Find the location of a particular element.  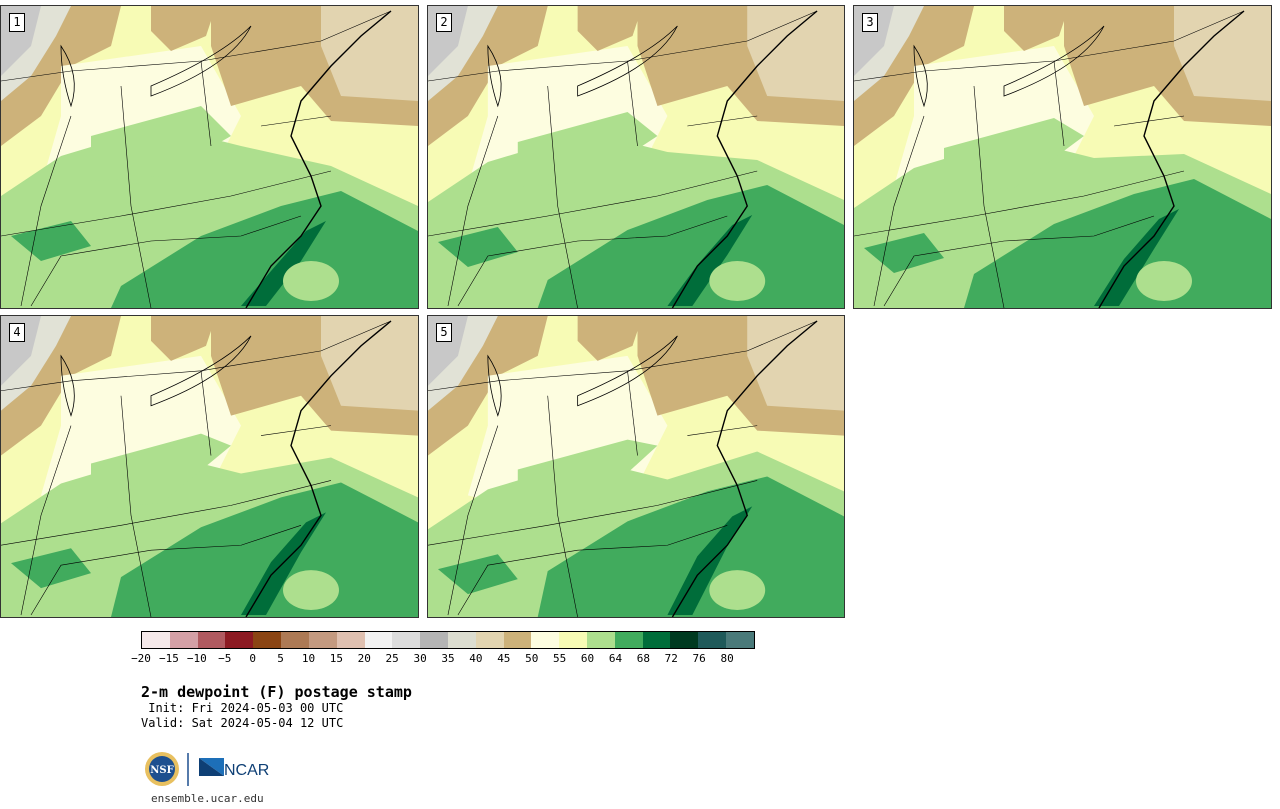

member-panel-5: 5 is located at coordinates (636, 466).